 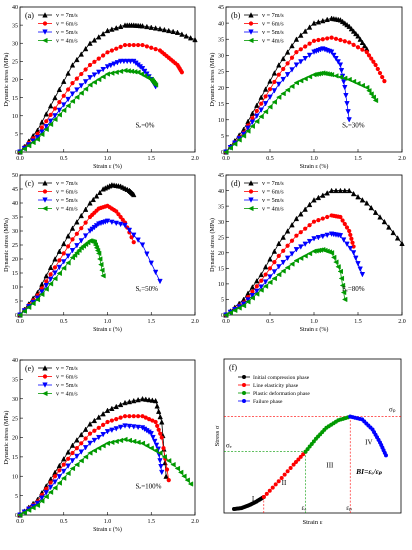 What do you see at coordinates (300, 112) in the screenshot?
I see `series-line` at bounding box center [300, 112].